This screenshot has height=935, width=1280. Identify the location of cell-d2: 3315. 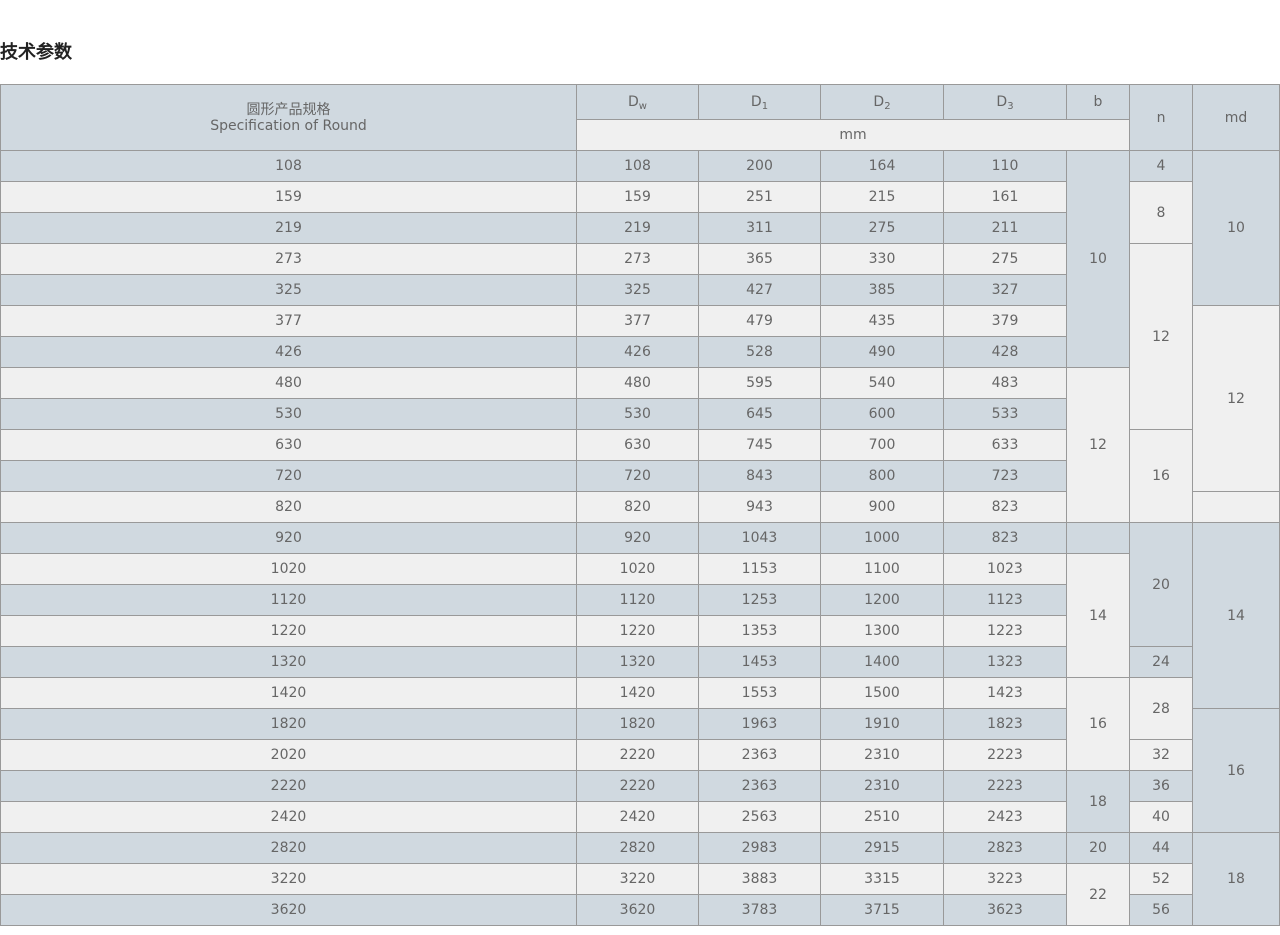
(882, 879).